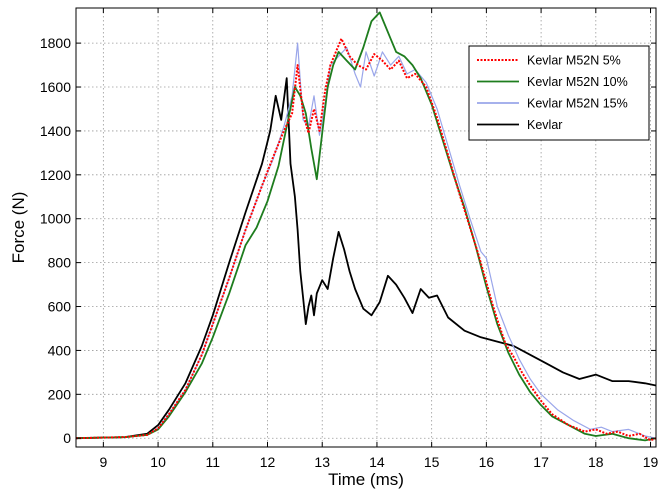 This screenshot has width=663, height=490. What do you see at coordinates (60, 307) in the screenshot?
I see `y-tick-label: 600` at bounding box center [60, 307].